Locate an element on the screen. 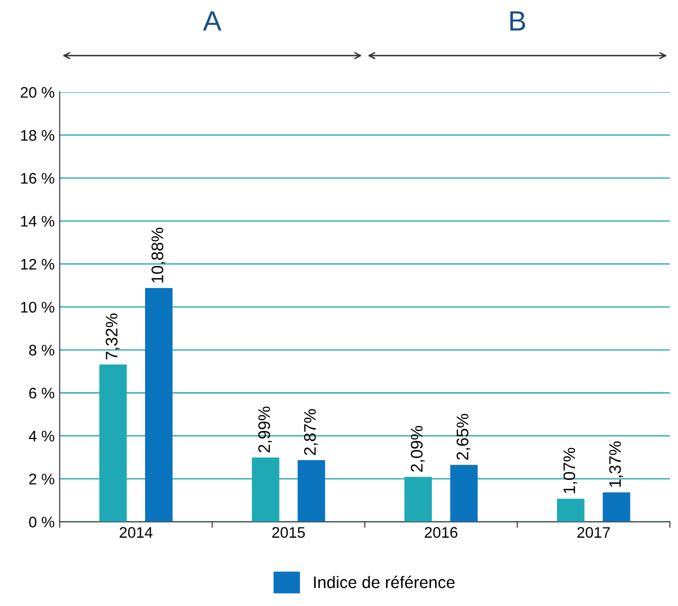 This screenshot has height=606, width=678. y-tick-label: 10 % is located at coordinates (37, 307).